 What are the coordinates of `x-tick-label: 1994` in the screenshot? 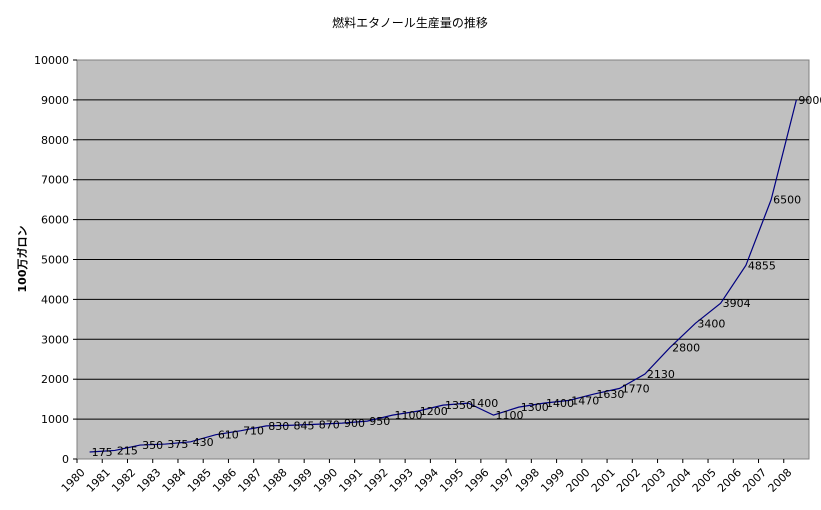 It's located at (426, 480).